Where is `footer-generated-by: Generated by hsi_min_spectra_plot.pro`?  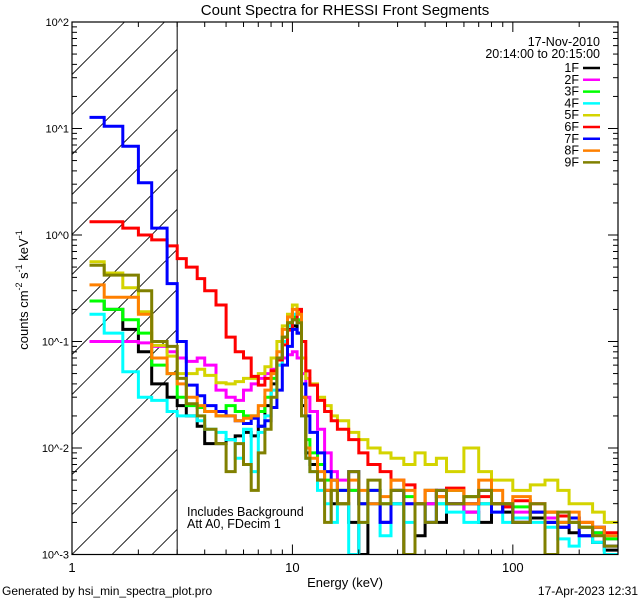 footer-generated-by: Generated by hsi_min_spectra_plot.pro is located at coordinates (107, 591).